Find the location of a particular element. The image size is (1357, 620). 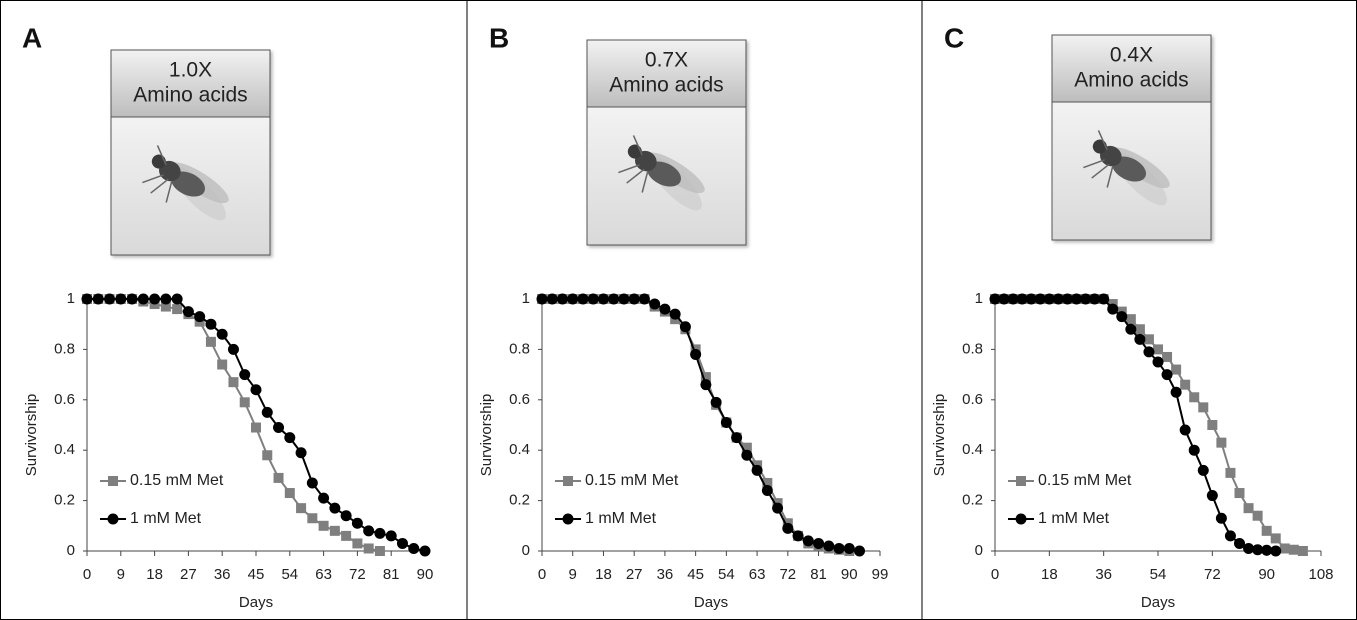

panel-label: B is located at coordinates (499, 37).